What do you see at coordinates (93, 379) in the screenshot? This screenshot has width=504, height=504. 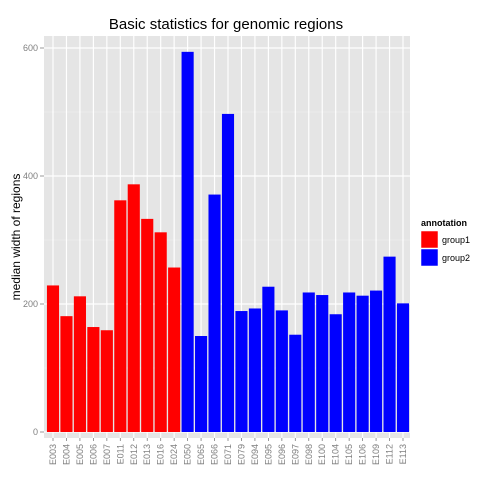 I see `bar-e006` at bounding box center [93, 379].